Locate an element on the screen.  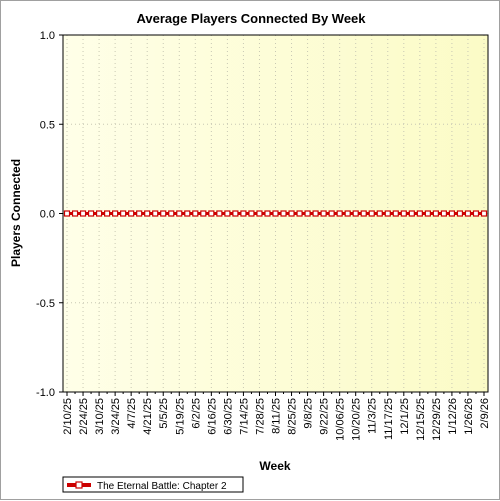
y-tick-label: 0.0 is located at coordinates (47, 215).